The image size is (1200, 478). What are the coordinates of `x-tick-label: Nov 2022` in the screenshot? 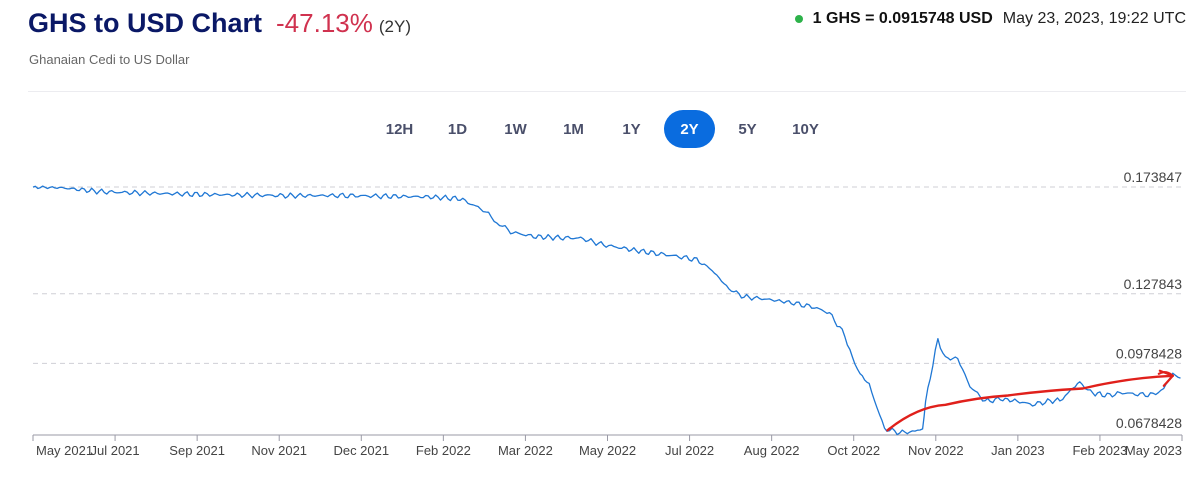 It's located at (936, 450).